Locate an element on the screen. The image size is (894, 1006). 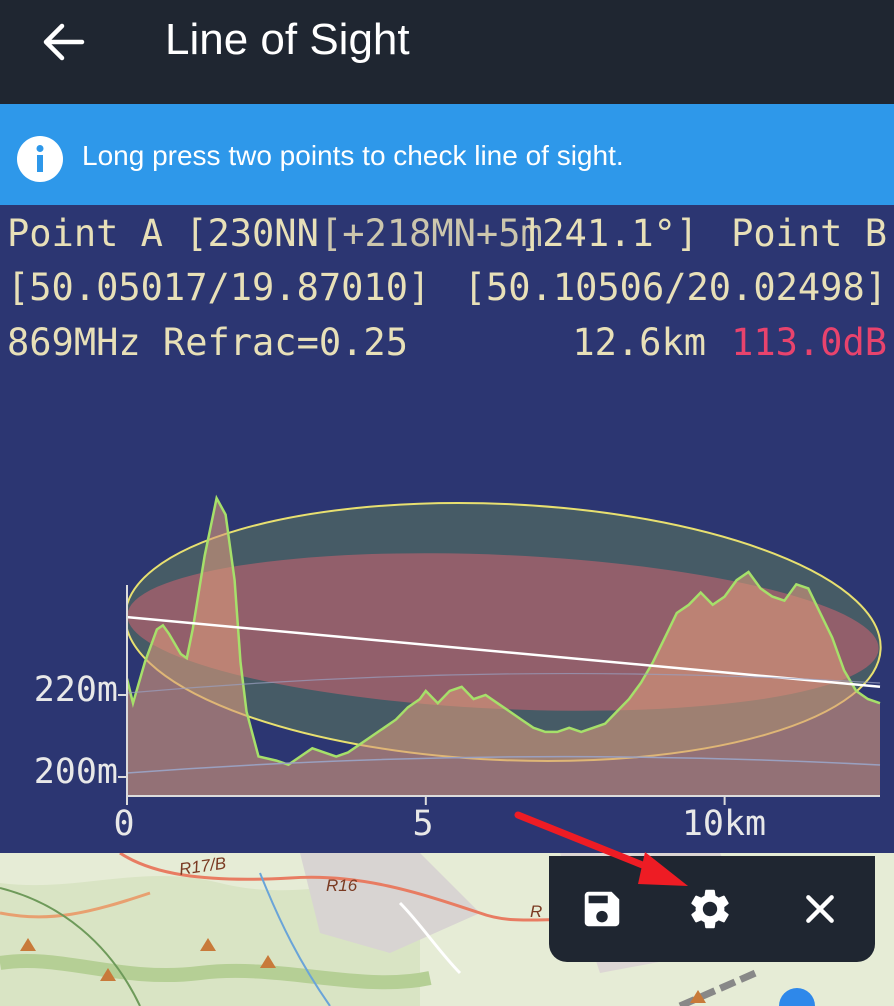
earth-curvature-line is located at coordinates (504, 764).